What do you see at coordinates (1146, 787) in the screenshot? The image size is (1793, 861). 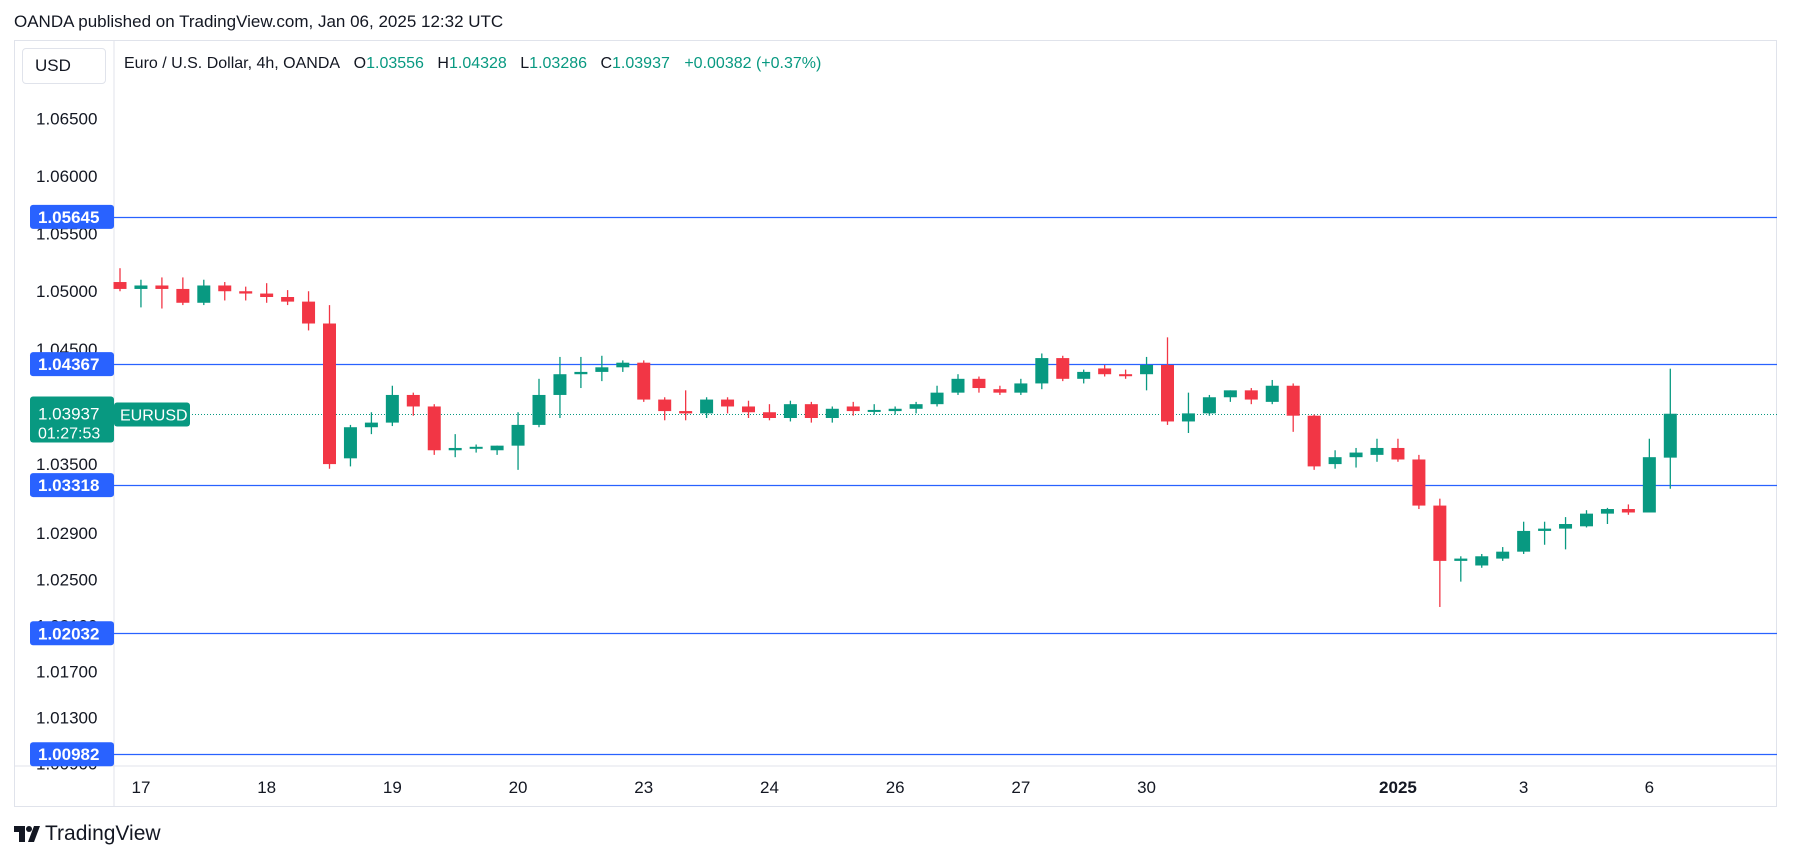 I see `time-tick-label: 30` at bounding box center [1146, 787].